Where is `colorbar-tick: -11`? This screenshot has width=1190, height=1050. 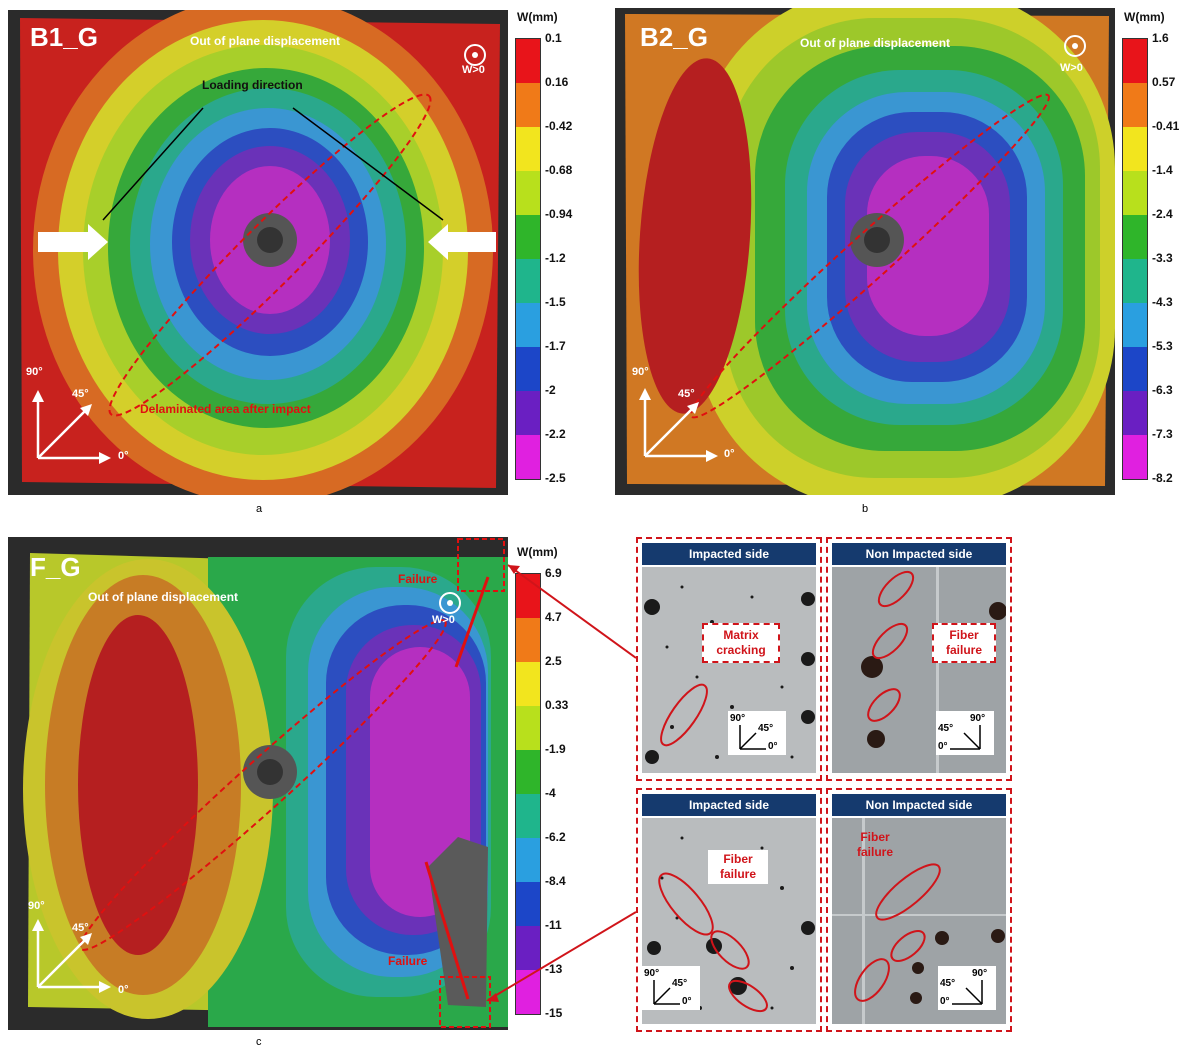
colorbar-tick: -11 is located at coordinates (553, 925).